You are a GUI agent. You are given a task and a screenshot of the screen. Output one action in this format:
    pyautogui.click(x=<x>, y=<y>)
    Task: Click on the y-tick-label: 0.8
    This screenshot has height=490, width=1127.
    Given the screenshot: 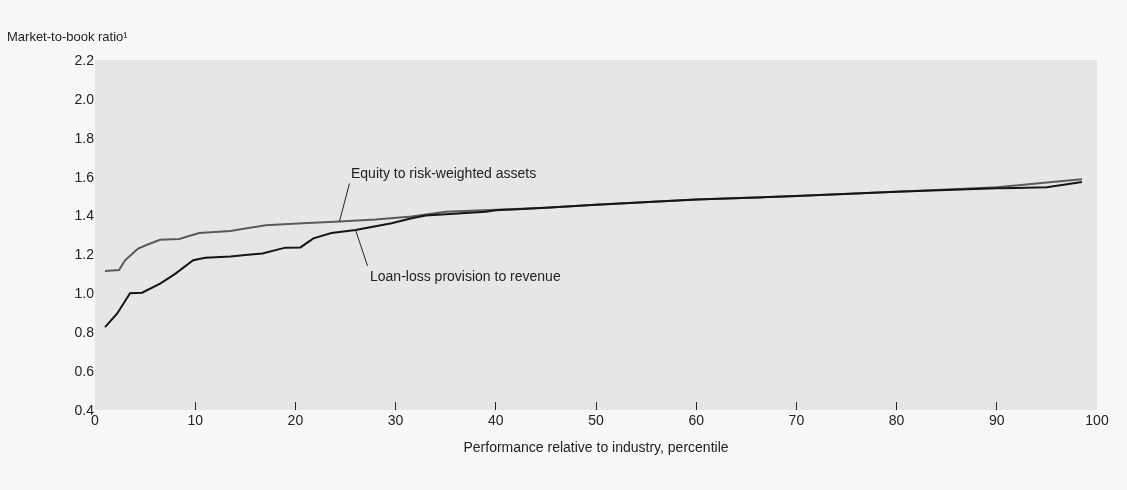 What is the action you would take?
    pyautogui.click(x=84, y=332)
    